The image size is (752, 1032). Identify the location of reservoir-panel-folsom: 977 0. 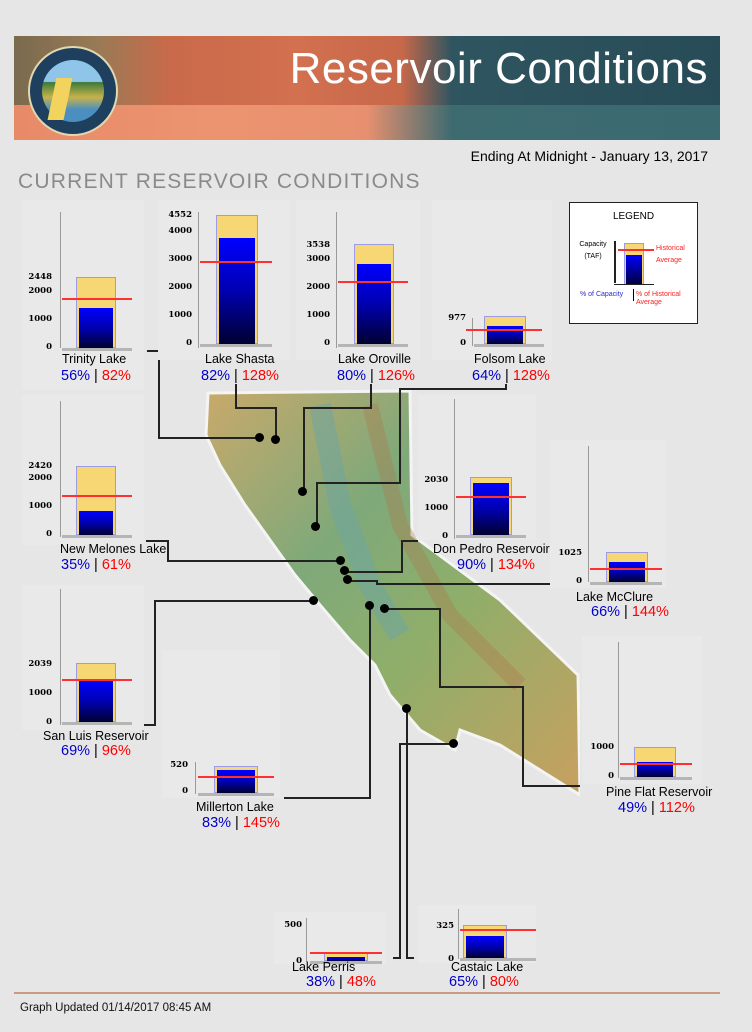
(492, 280).